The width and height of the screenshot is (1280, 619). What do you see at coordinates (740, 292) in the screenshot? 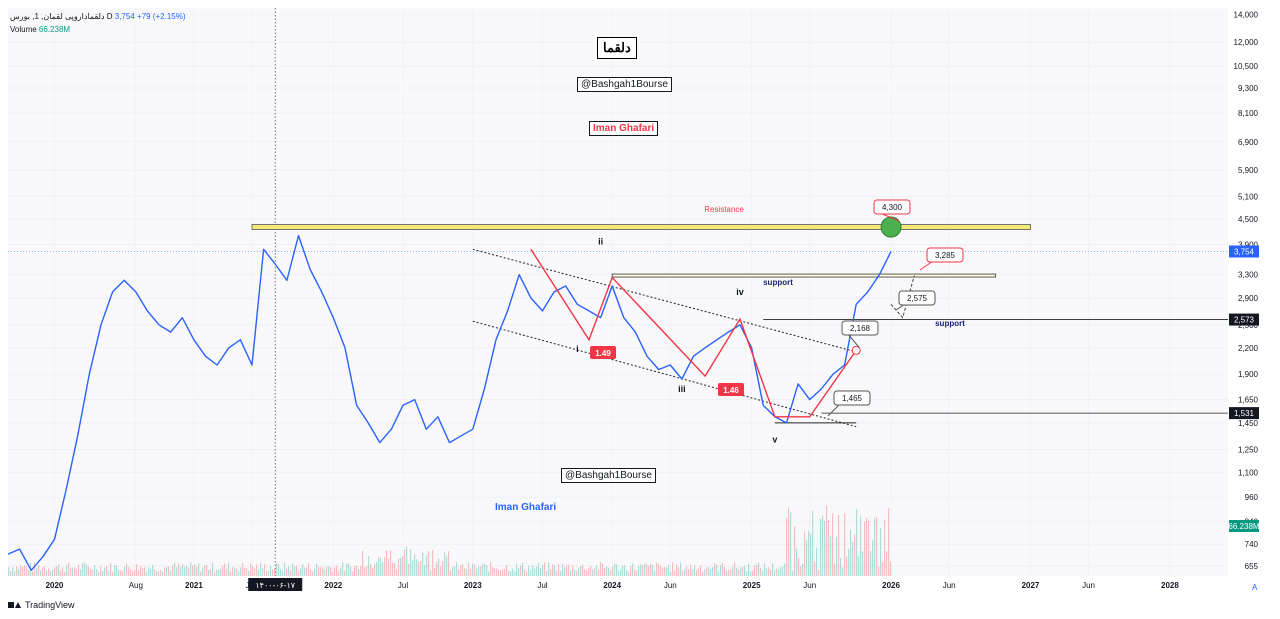
I see `wave-label-iv: iv` at bounding box center [740, 292].